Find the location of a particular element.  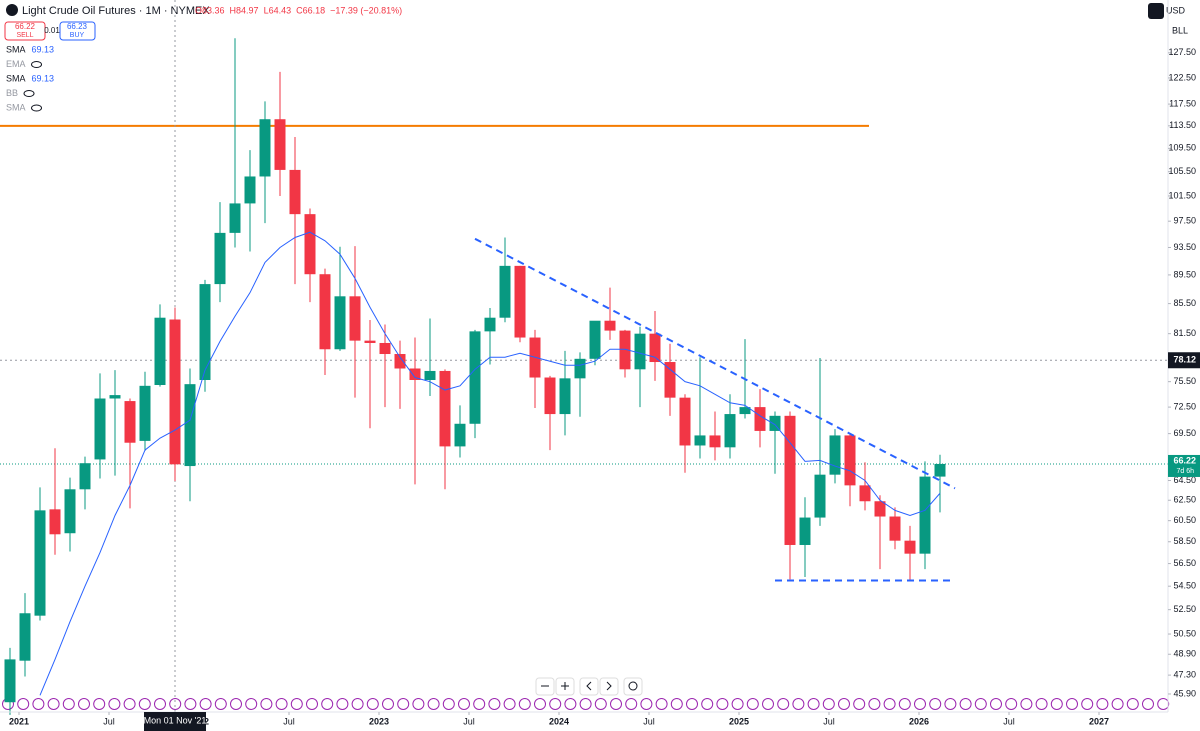

sell-button is located at coordinates (25, 31).